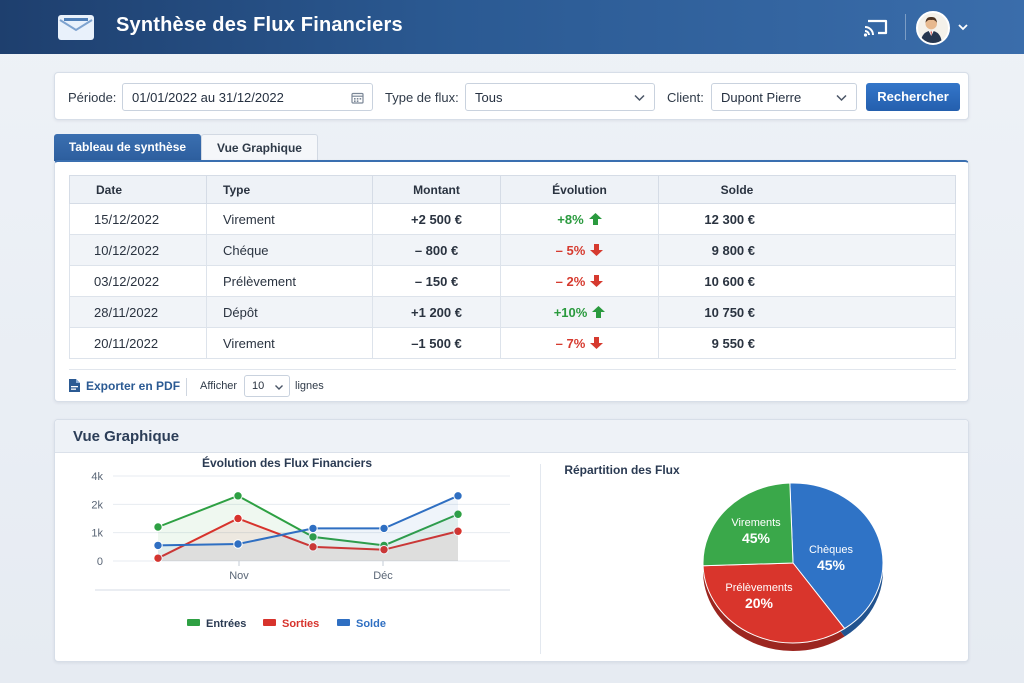 The height and width of the screenshot is (683, 1024). Describe the element at coordinates (570, 312) in the screenshot. I see `evolution-value: +10%` at that location.